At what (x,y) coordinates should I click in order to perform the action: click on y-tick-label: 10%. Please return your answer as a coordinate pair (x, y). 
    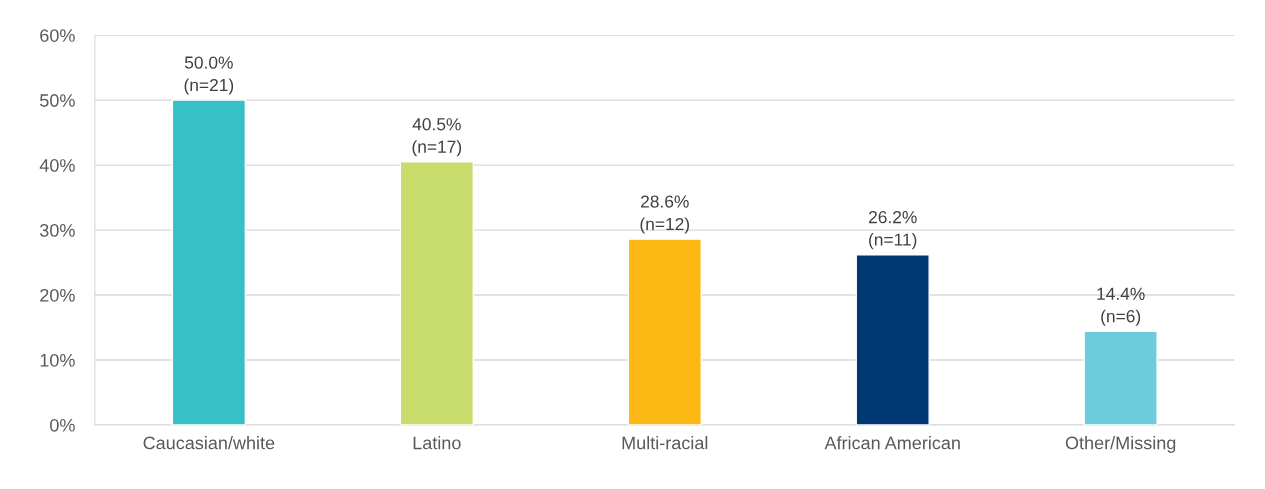
    Looking at the image, I should click on (57, 360).